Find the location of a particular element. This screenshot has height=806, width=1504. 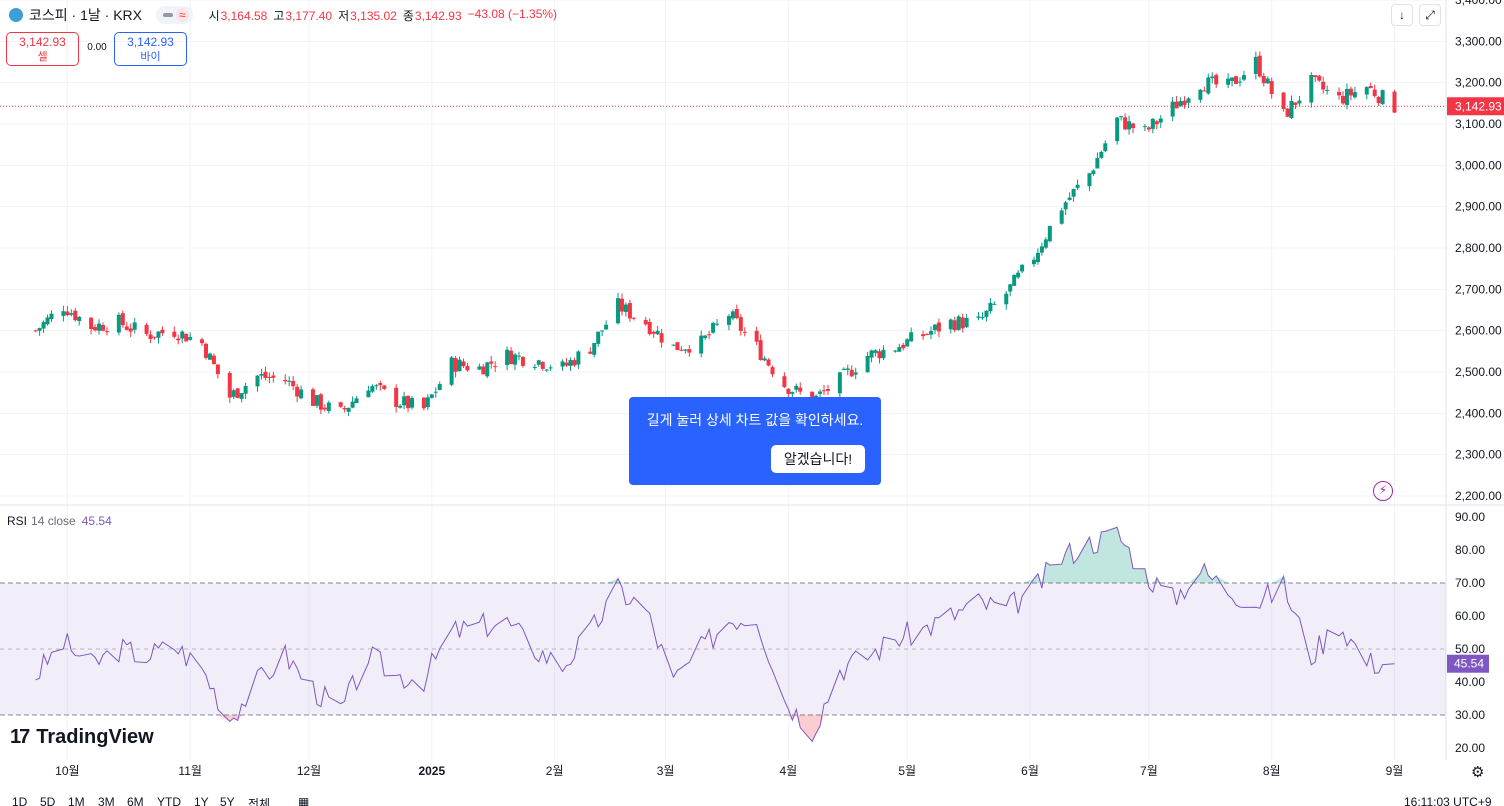

fullscreen-button: ⤢ is located at coordinates (1430, 15).